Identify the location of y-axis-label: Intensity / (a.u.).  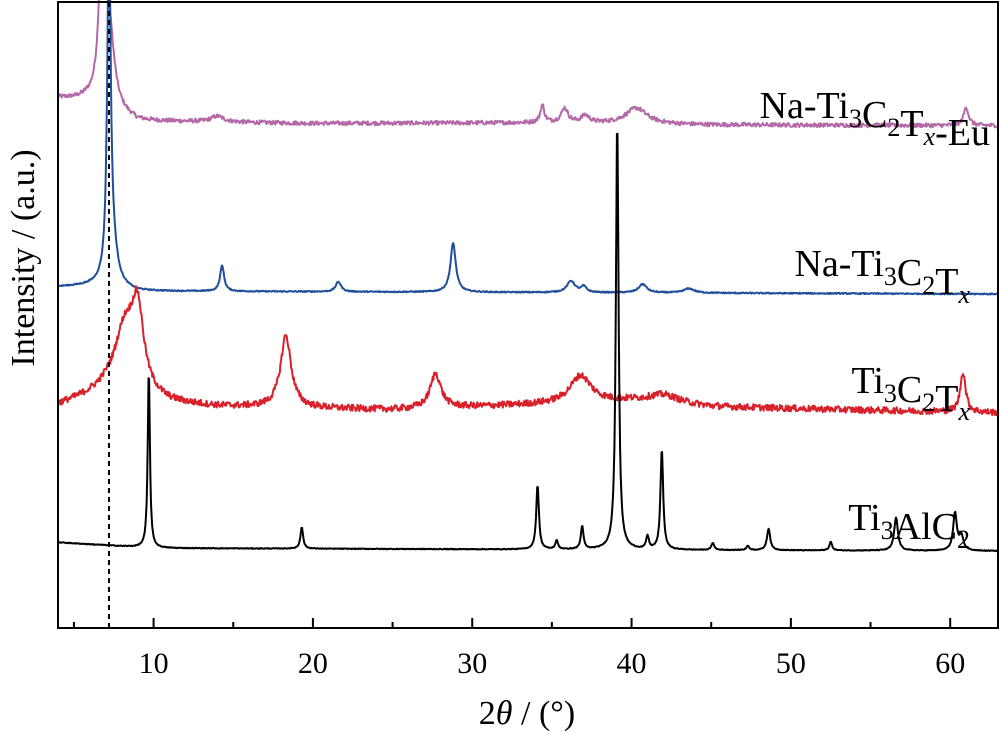
(23, 257).